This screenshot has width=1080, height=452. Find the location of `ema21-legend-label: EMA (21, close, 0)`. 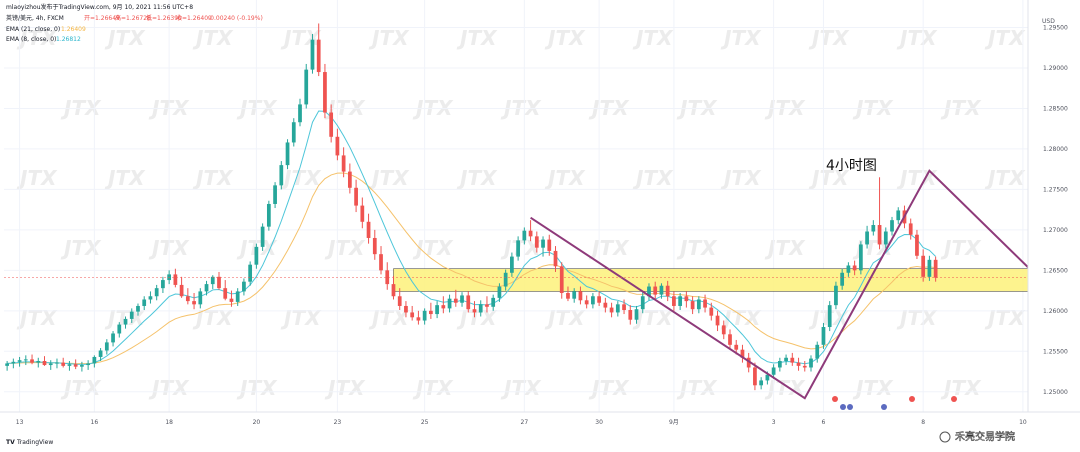

ema21-legend-label: EMA (21, close, 0) is located at coordinates (33, 29).